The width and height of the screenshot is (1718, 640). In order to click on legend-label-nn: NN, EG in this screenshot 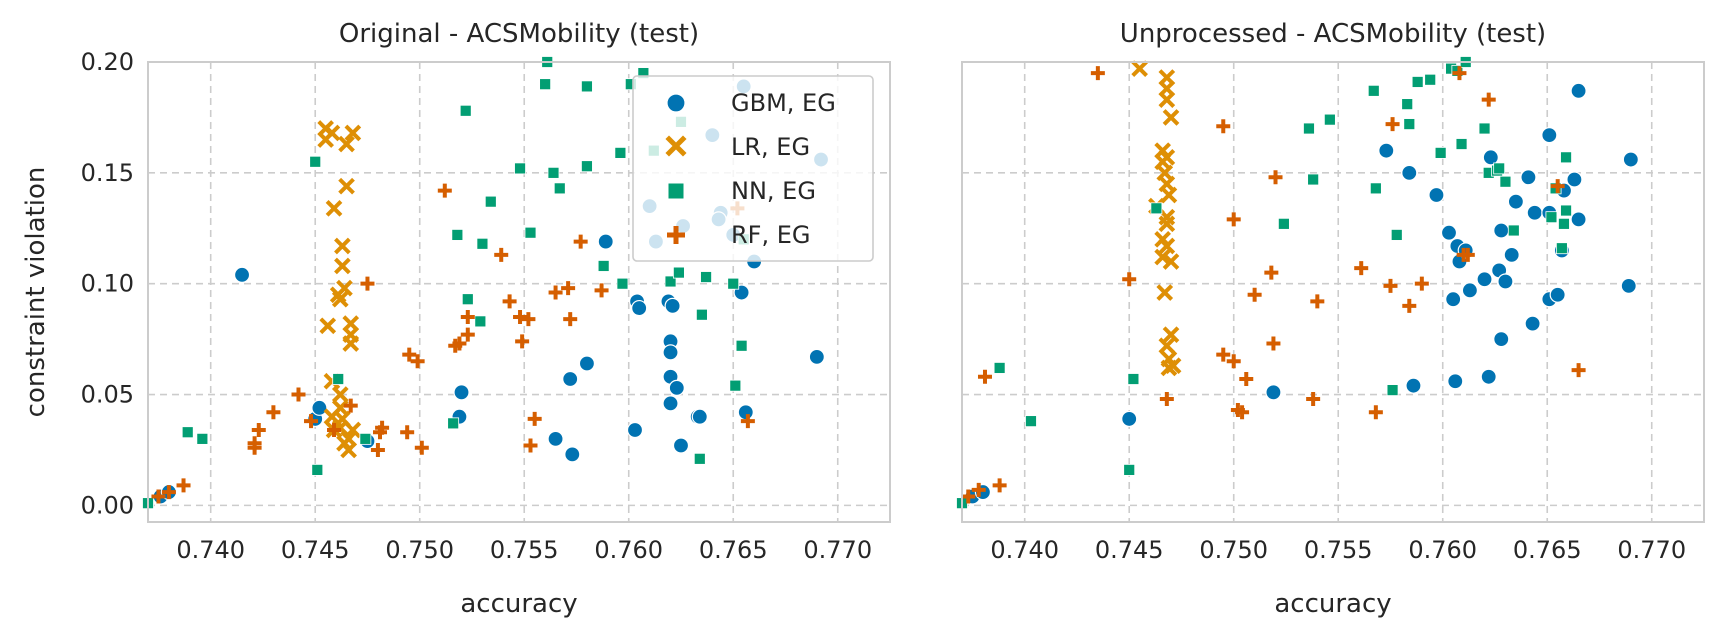, I will do `click(773, 191)`.